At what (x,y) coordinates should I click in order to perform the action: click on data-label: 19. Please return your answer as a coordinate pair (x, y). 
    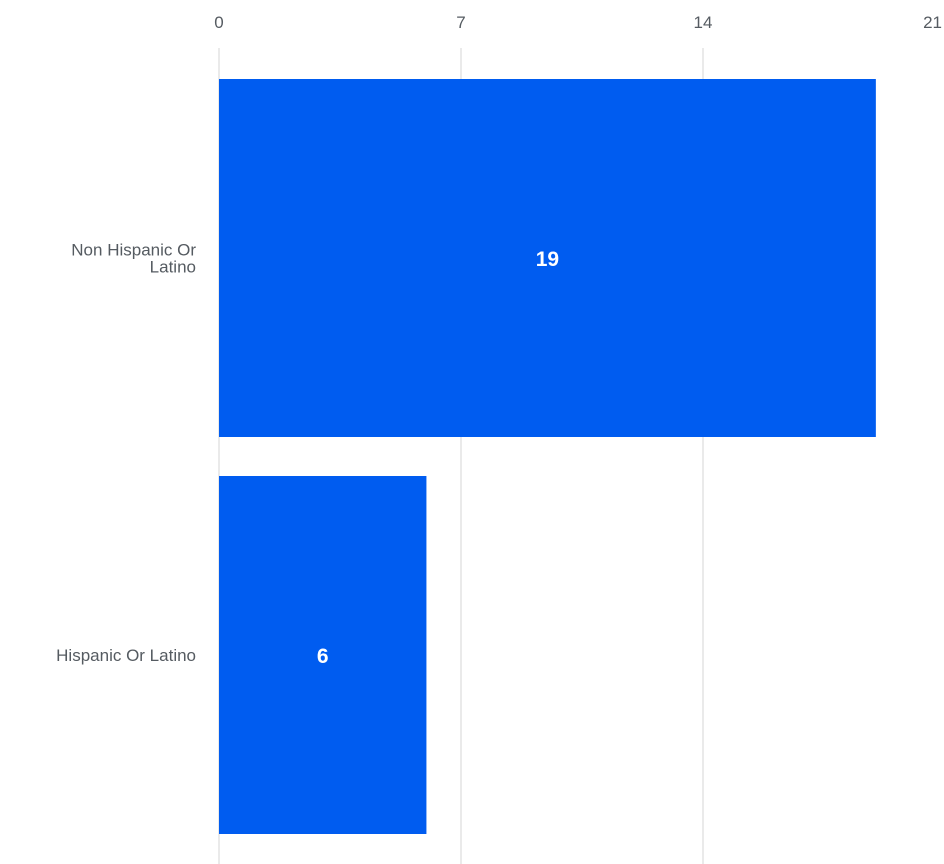
    Looking at the image, I should click on (547, 259).